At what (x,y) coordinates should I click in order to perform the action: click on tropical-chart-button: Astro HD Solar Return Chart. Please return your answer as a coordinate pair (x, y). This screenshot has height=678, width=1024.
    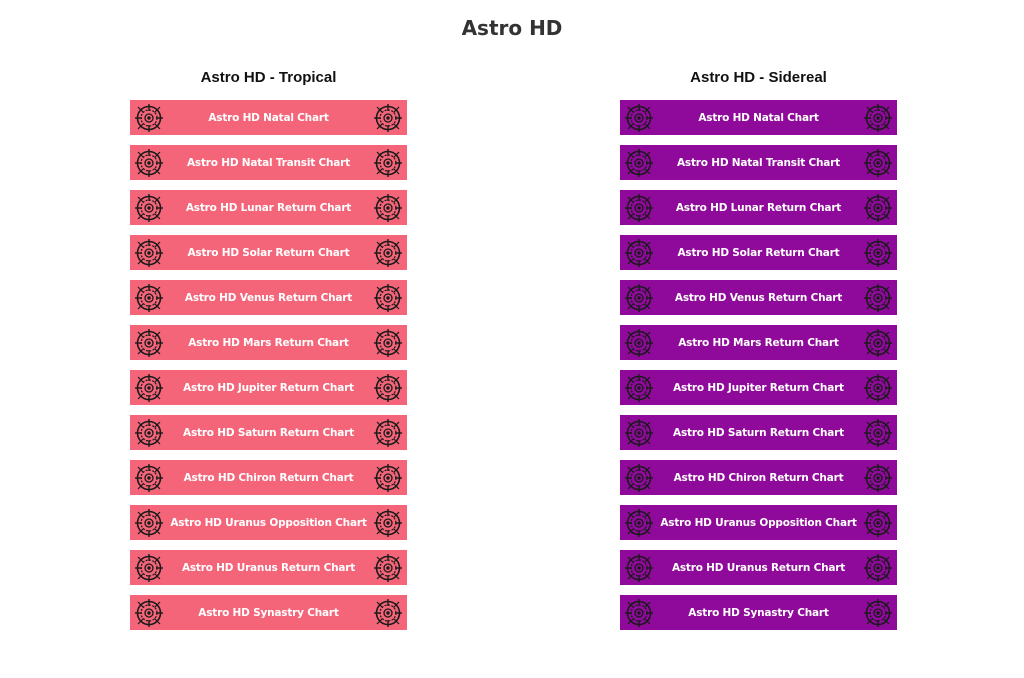
    Looking at the image, I should click on (268, 252).